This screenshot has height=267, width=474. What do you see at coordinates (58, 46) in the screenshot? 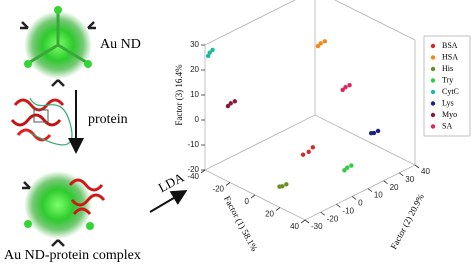
I see `nanodot` at bounding box center [58, 46].